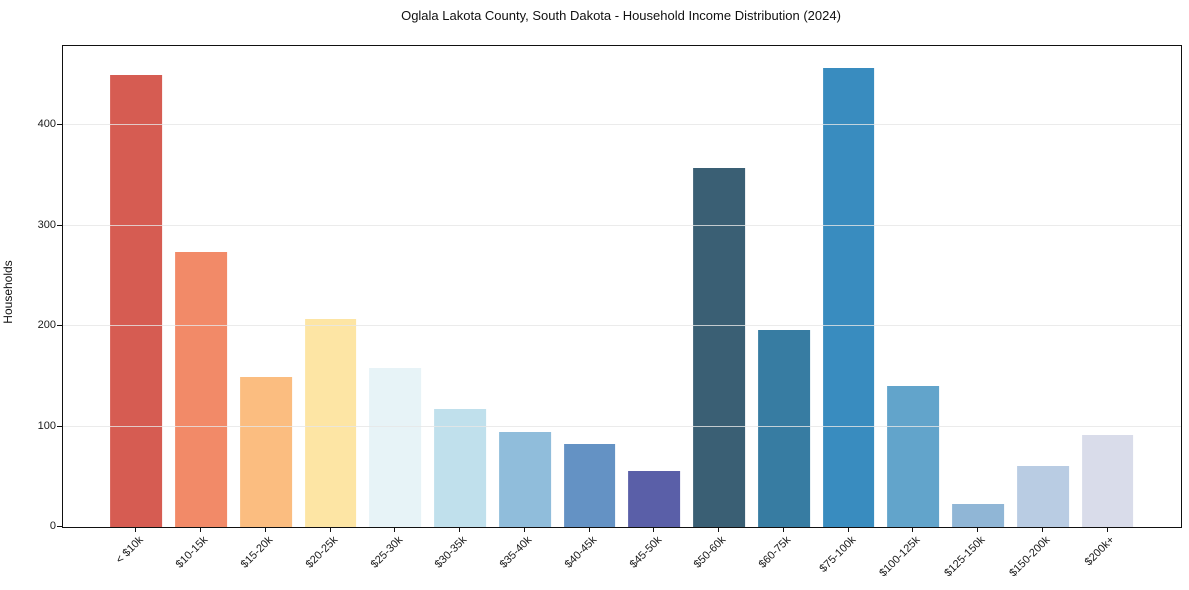 The height and width of the screenshot is (590, 1189). What do you see at coordinates (965, 557) in the screenshot?
I see `x-tick-label: $125-150k` at bounding box center [965, 557].